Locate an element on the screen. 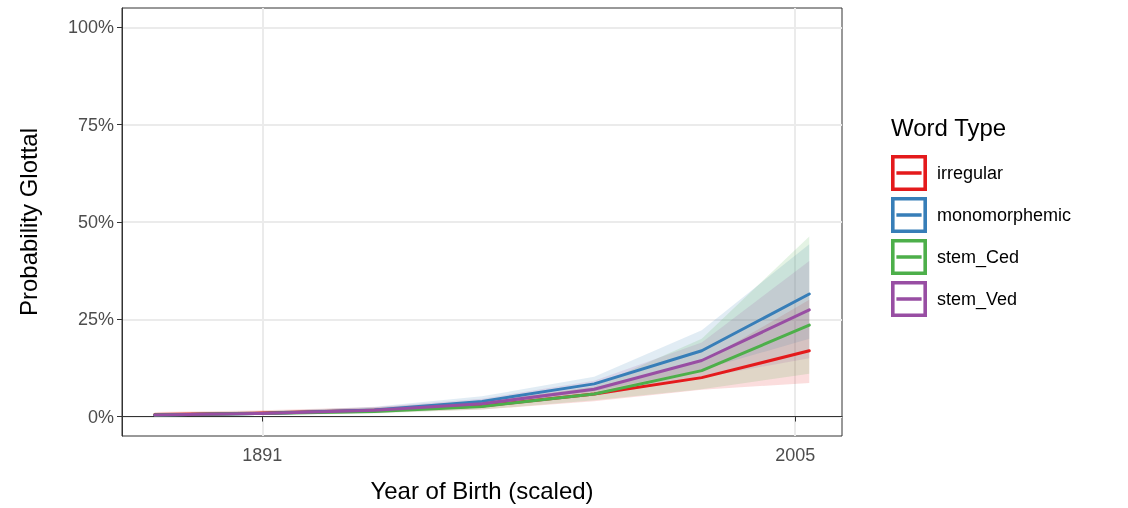  legend-label: monomorphemic is located at coordinates (1004, 215).